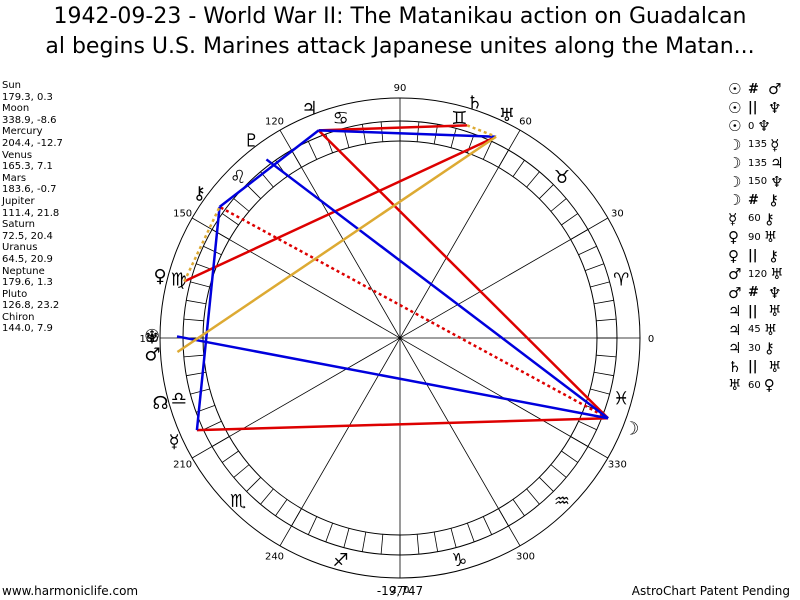 Image resolution: width=800 pixels, height=600 pixels. Describe the element at coordinates (14, 178) in the screenshot. I see `planet-name-mars: Mars` at that location.